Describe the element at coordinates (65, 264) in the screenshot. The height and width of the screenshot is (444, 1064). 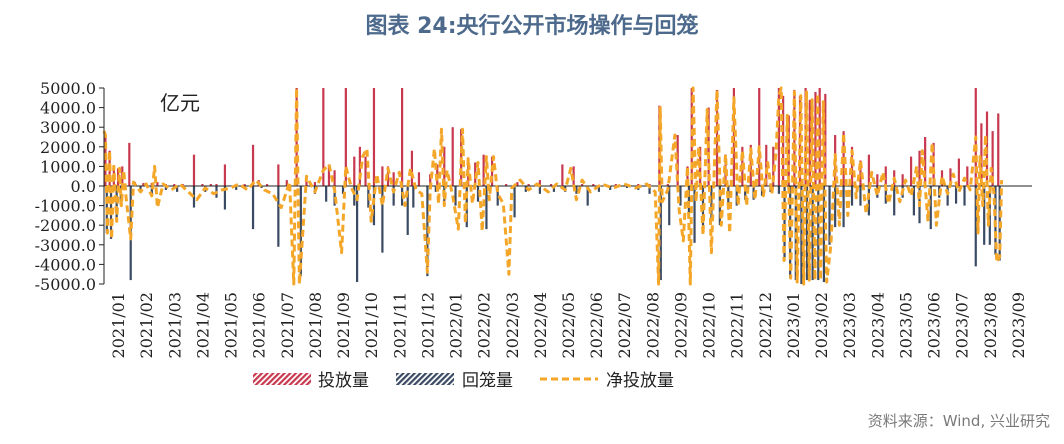
I see `y-tick-label: -4000.0` at that location.